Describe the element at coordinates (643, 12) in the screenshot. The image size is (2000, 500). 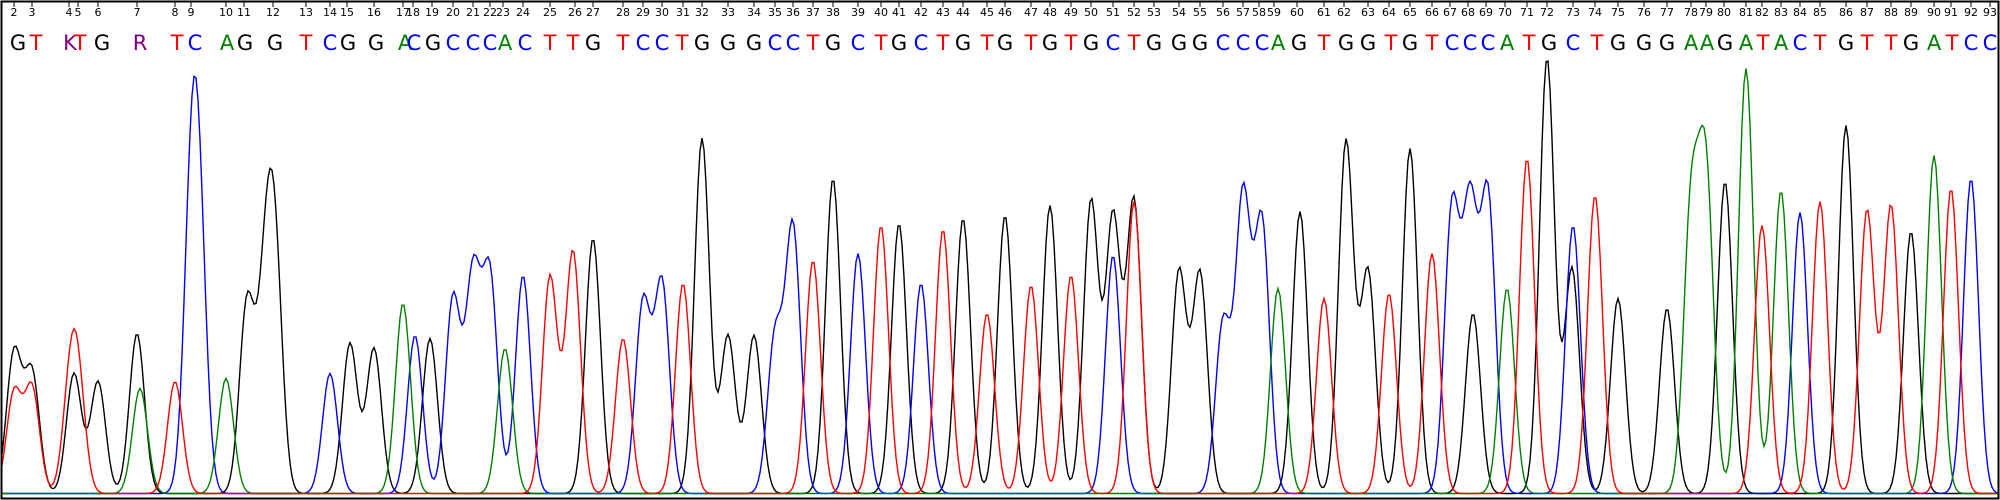
I see `position-label: 29` at that location.